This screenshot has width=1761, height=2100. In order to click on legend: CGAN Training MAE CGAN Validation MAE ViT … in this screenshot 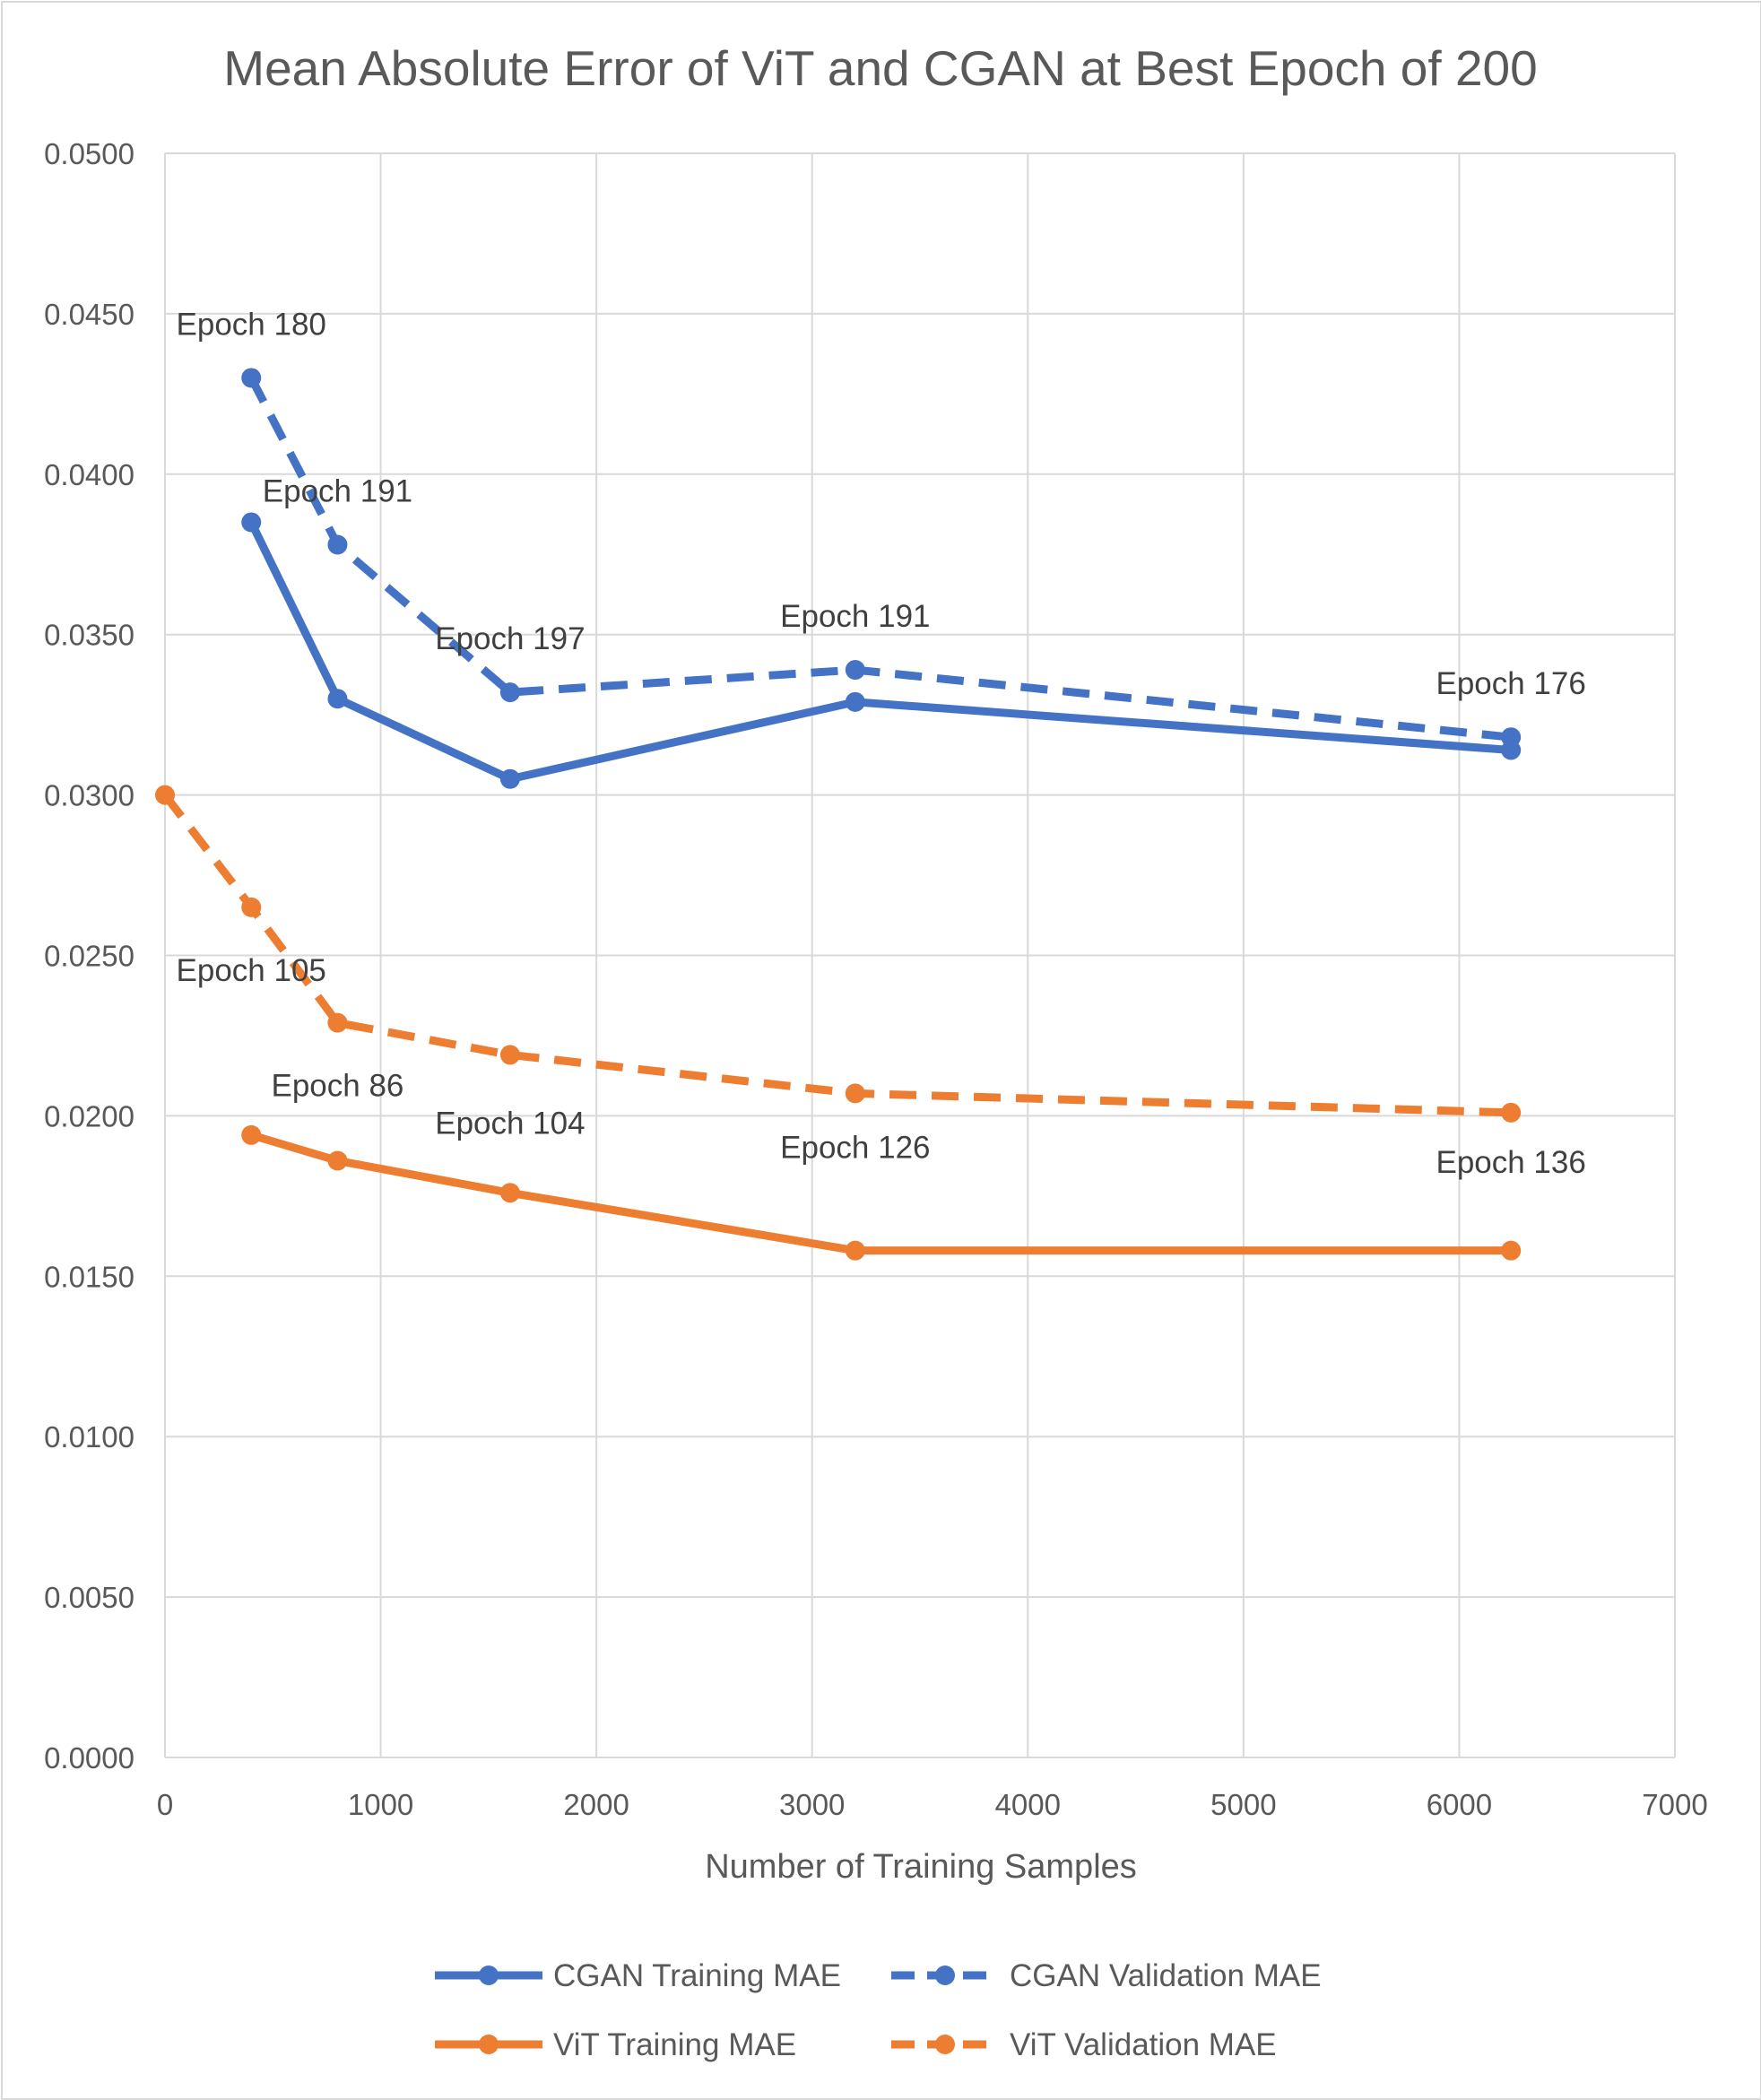, I will do `click(878, 2010)`.